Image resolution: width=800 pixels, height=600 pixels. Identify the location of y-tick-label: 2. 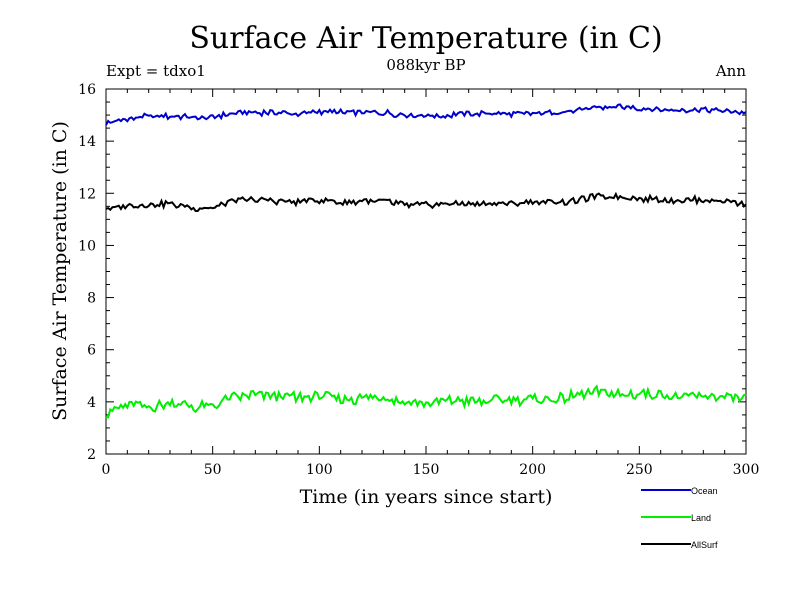
(91, 455).